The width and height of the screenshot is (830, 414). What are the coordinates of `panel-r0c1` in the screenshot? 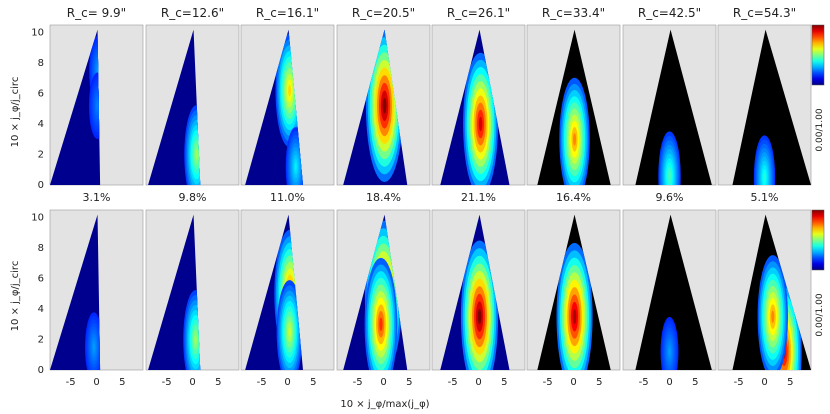 It's located at (192, 105).